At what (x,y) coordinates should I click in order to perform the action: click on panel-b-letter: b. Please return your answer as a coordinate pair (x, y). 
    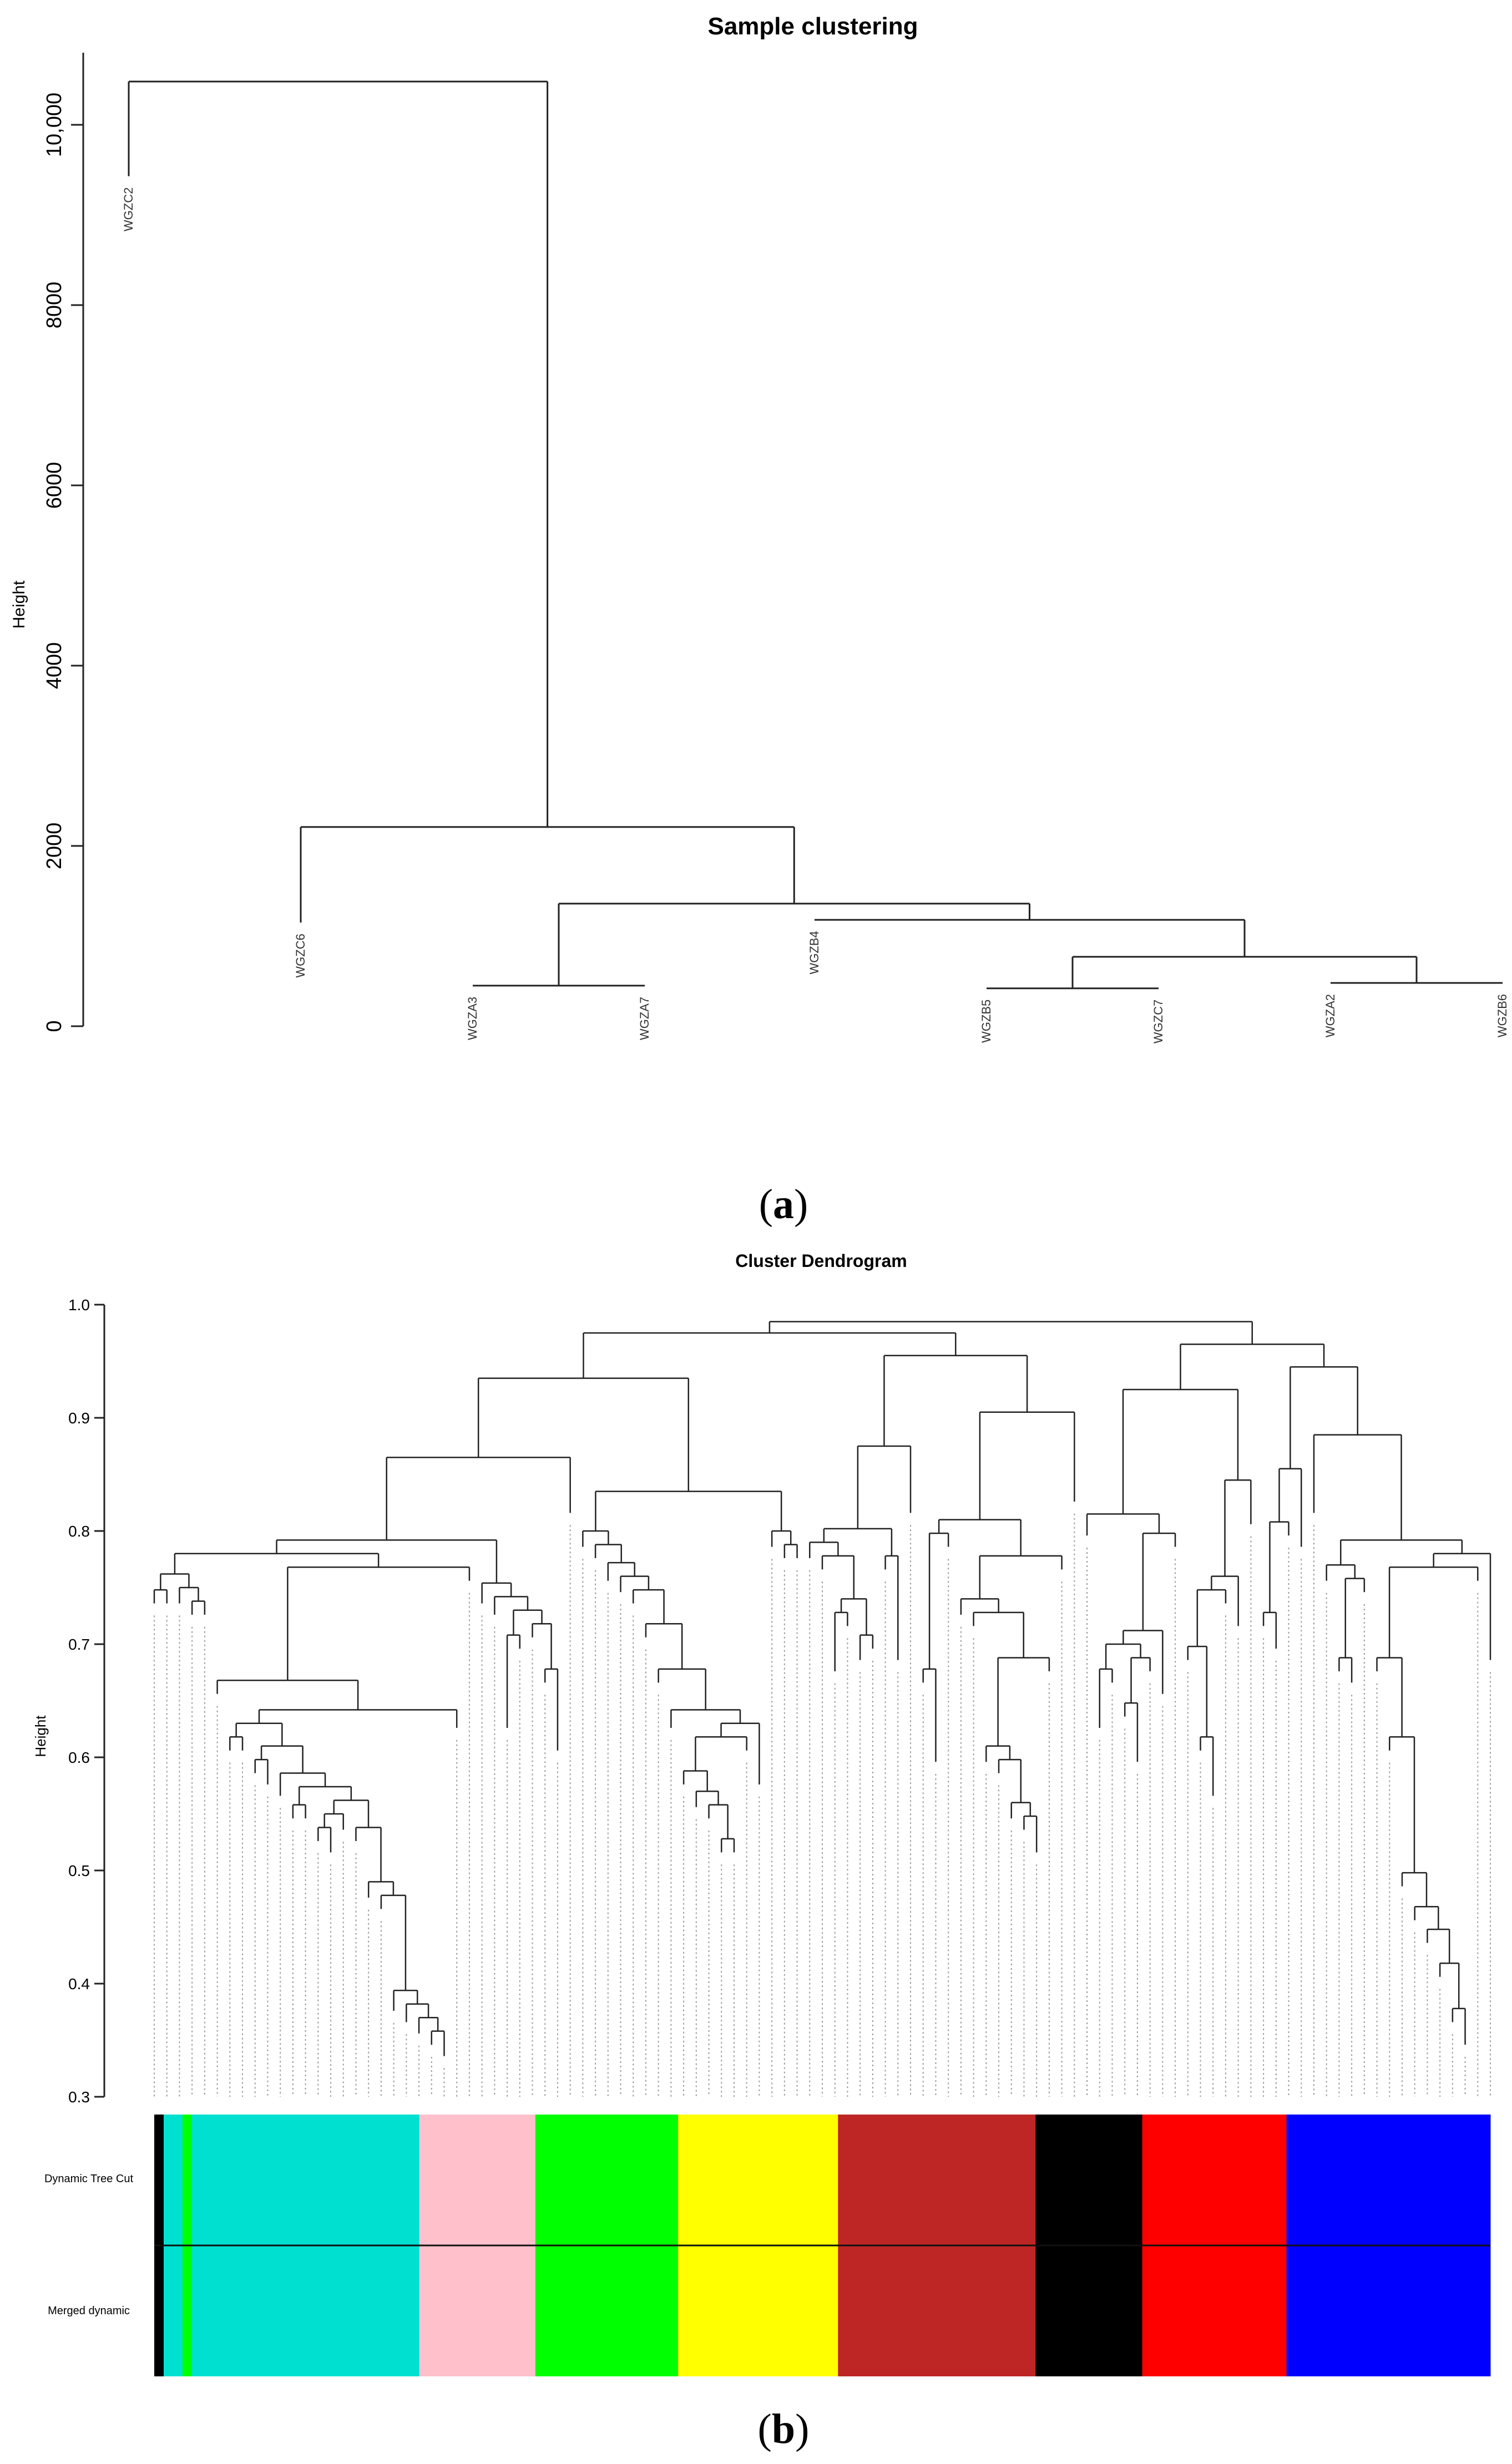
    Looking at the image, I should click on (783, 2429).